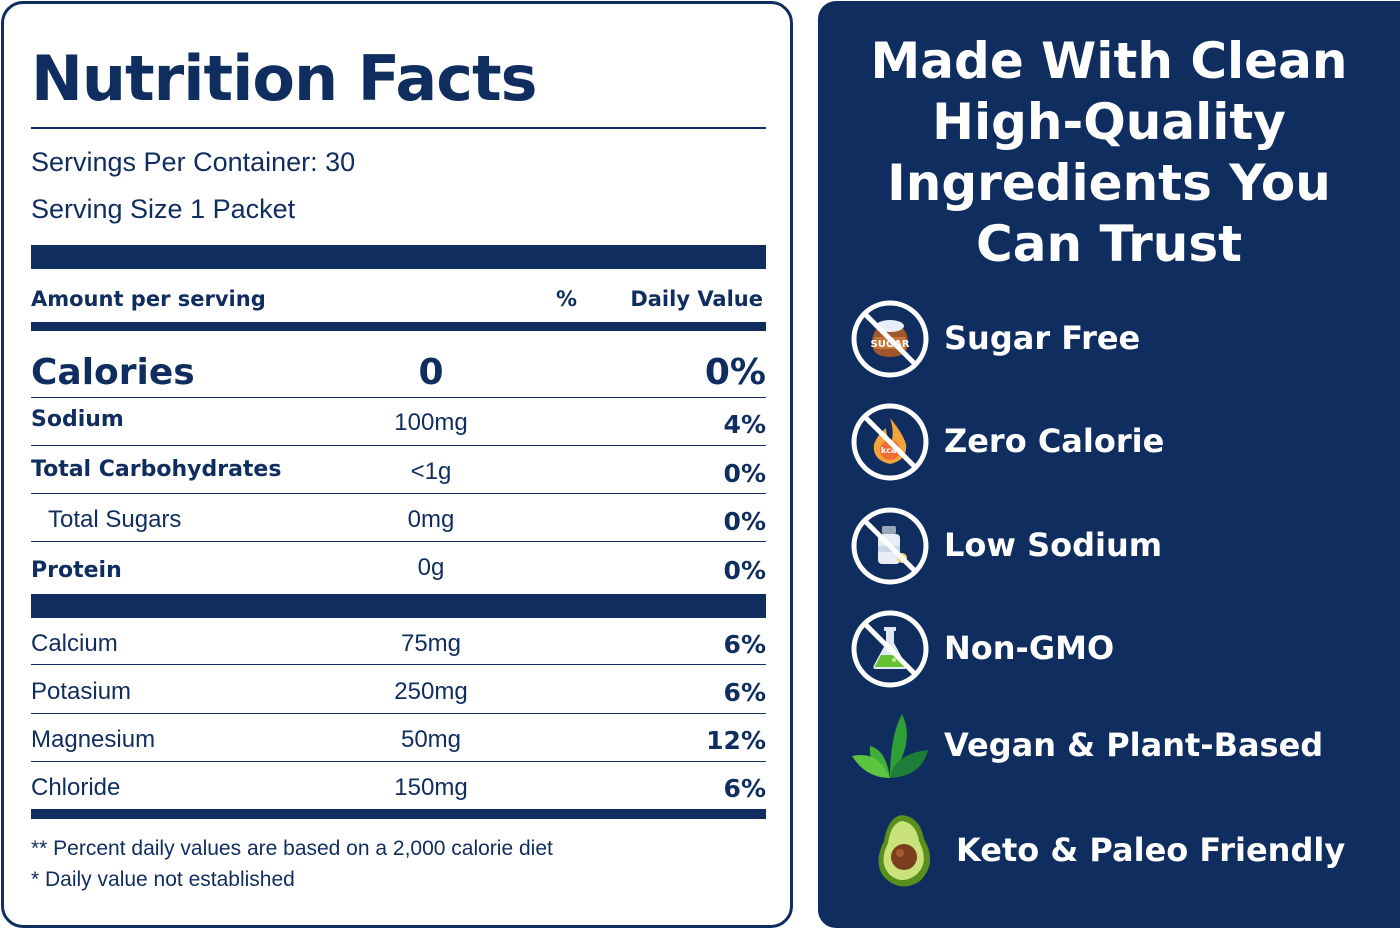 The width and height of the screenshot is (1400, 929). I want to click on servings-per-container: Servings Per Container: 30, so click(193, 162).